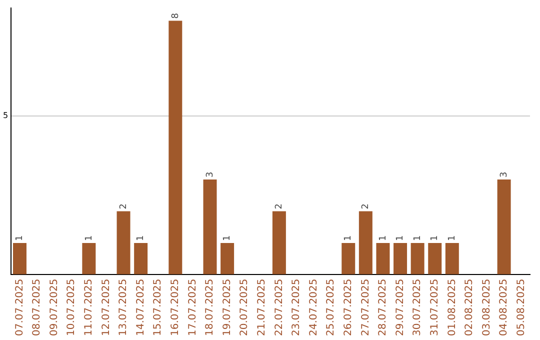 Image resolution: width=540 pixels, height=340 pixels. I want to click on x-tick-label: 09.07.2025, so click(54, 307).